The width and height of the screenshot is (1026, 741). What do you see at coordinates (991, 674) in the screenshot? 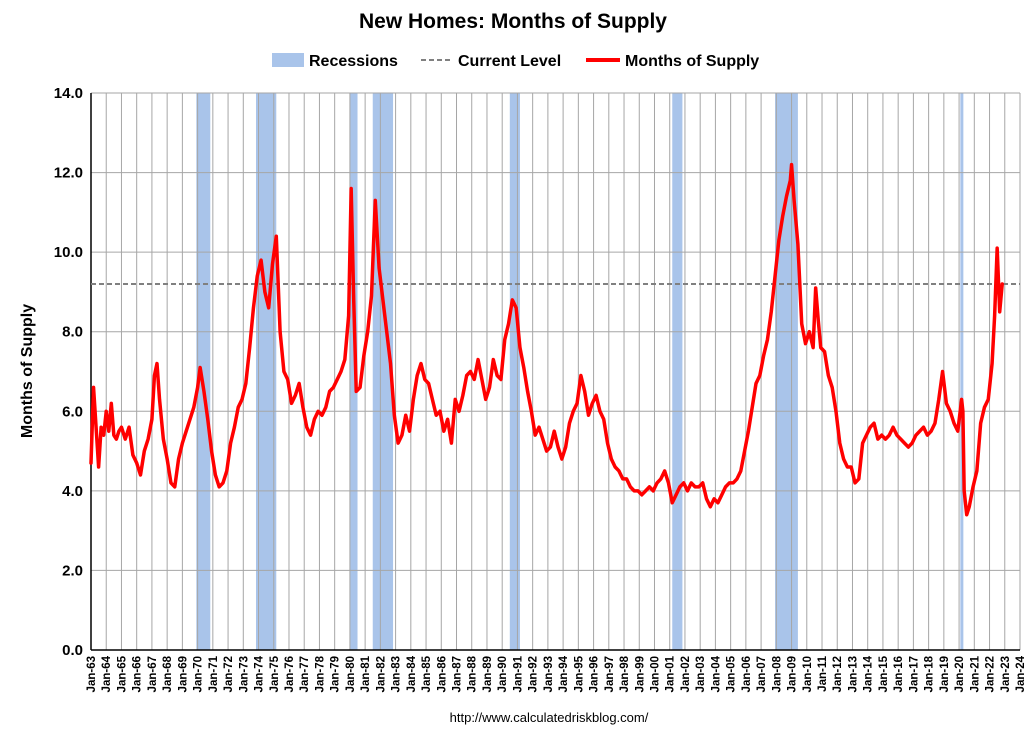
I see `x-tick-label: Jan-22` at bounding box center [991, 674].